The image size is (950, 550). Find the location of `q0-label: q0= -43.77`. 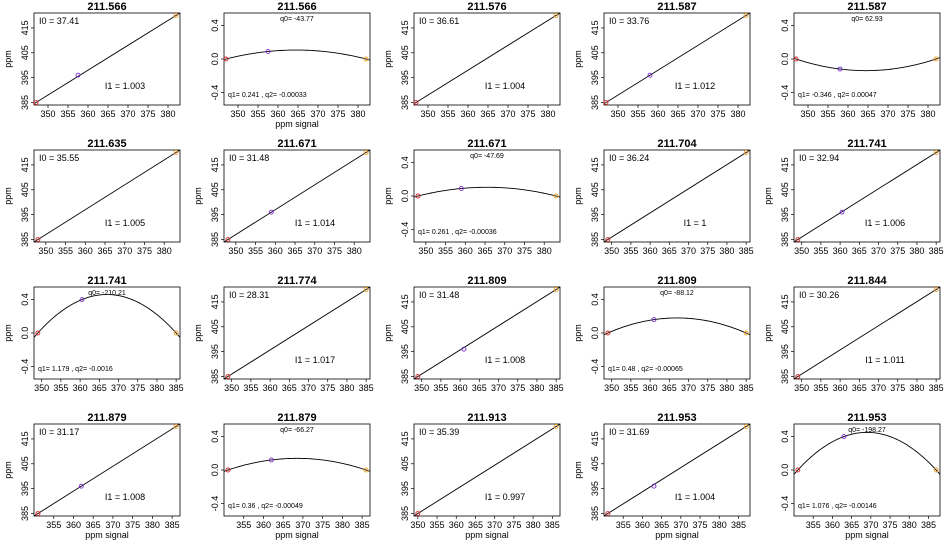

q0-label: q0= -43.77 is located at coordinates (297, 19).